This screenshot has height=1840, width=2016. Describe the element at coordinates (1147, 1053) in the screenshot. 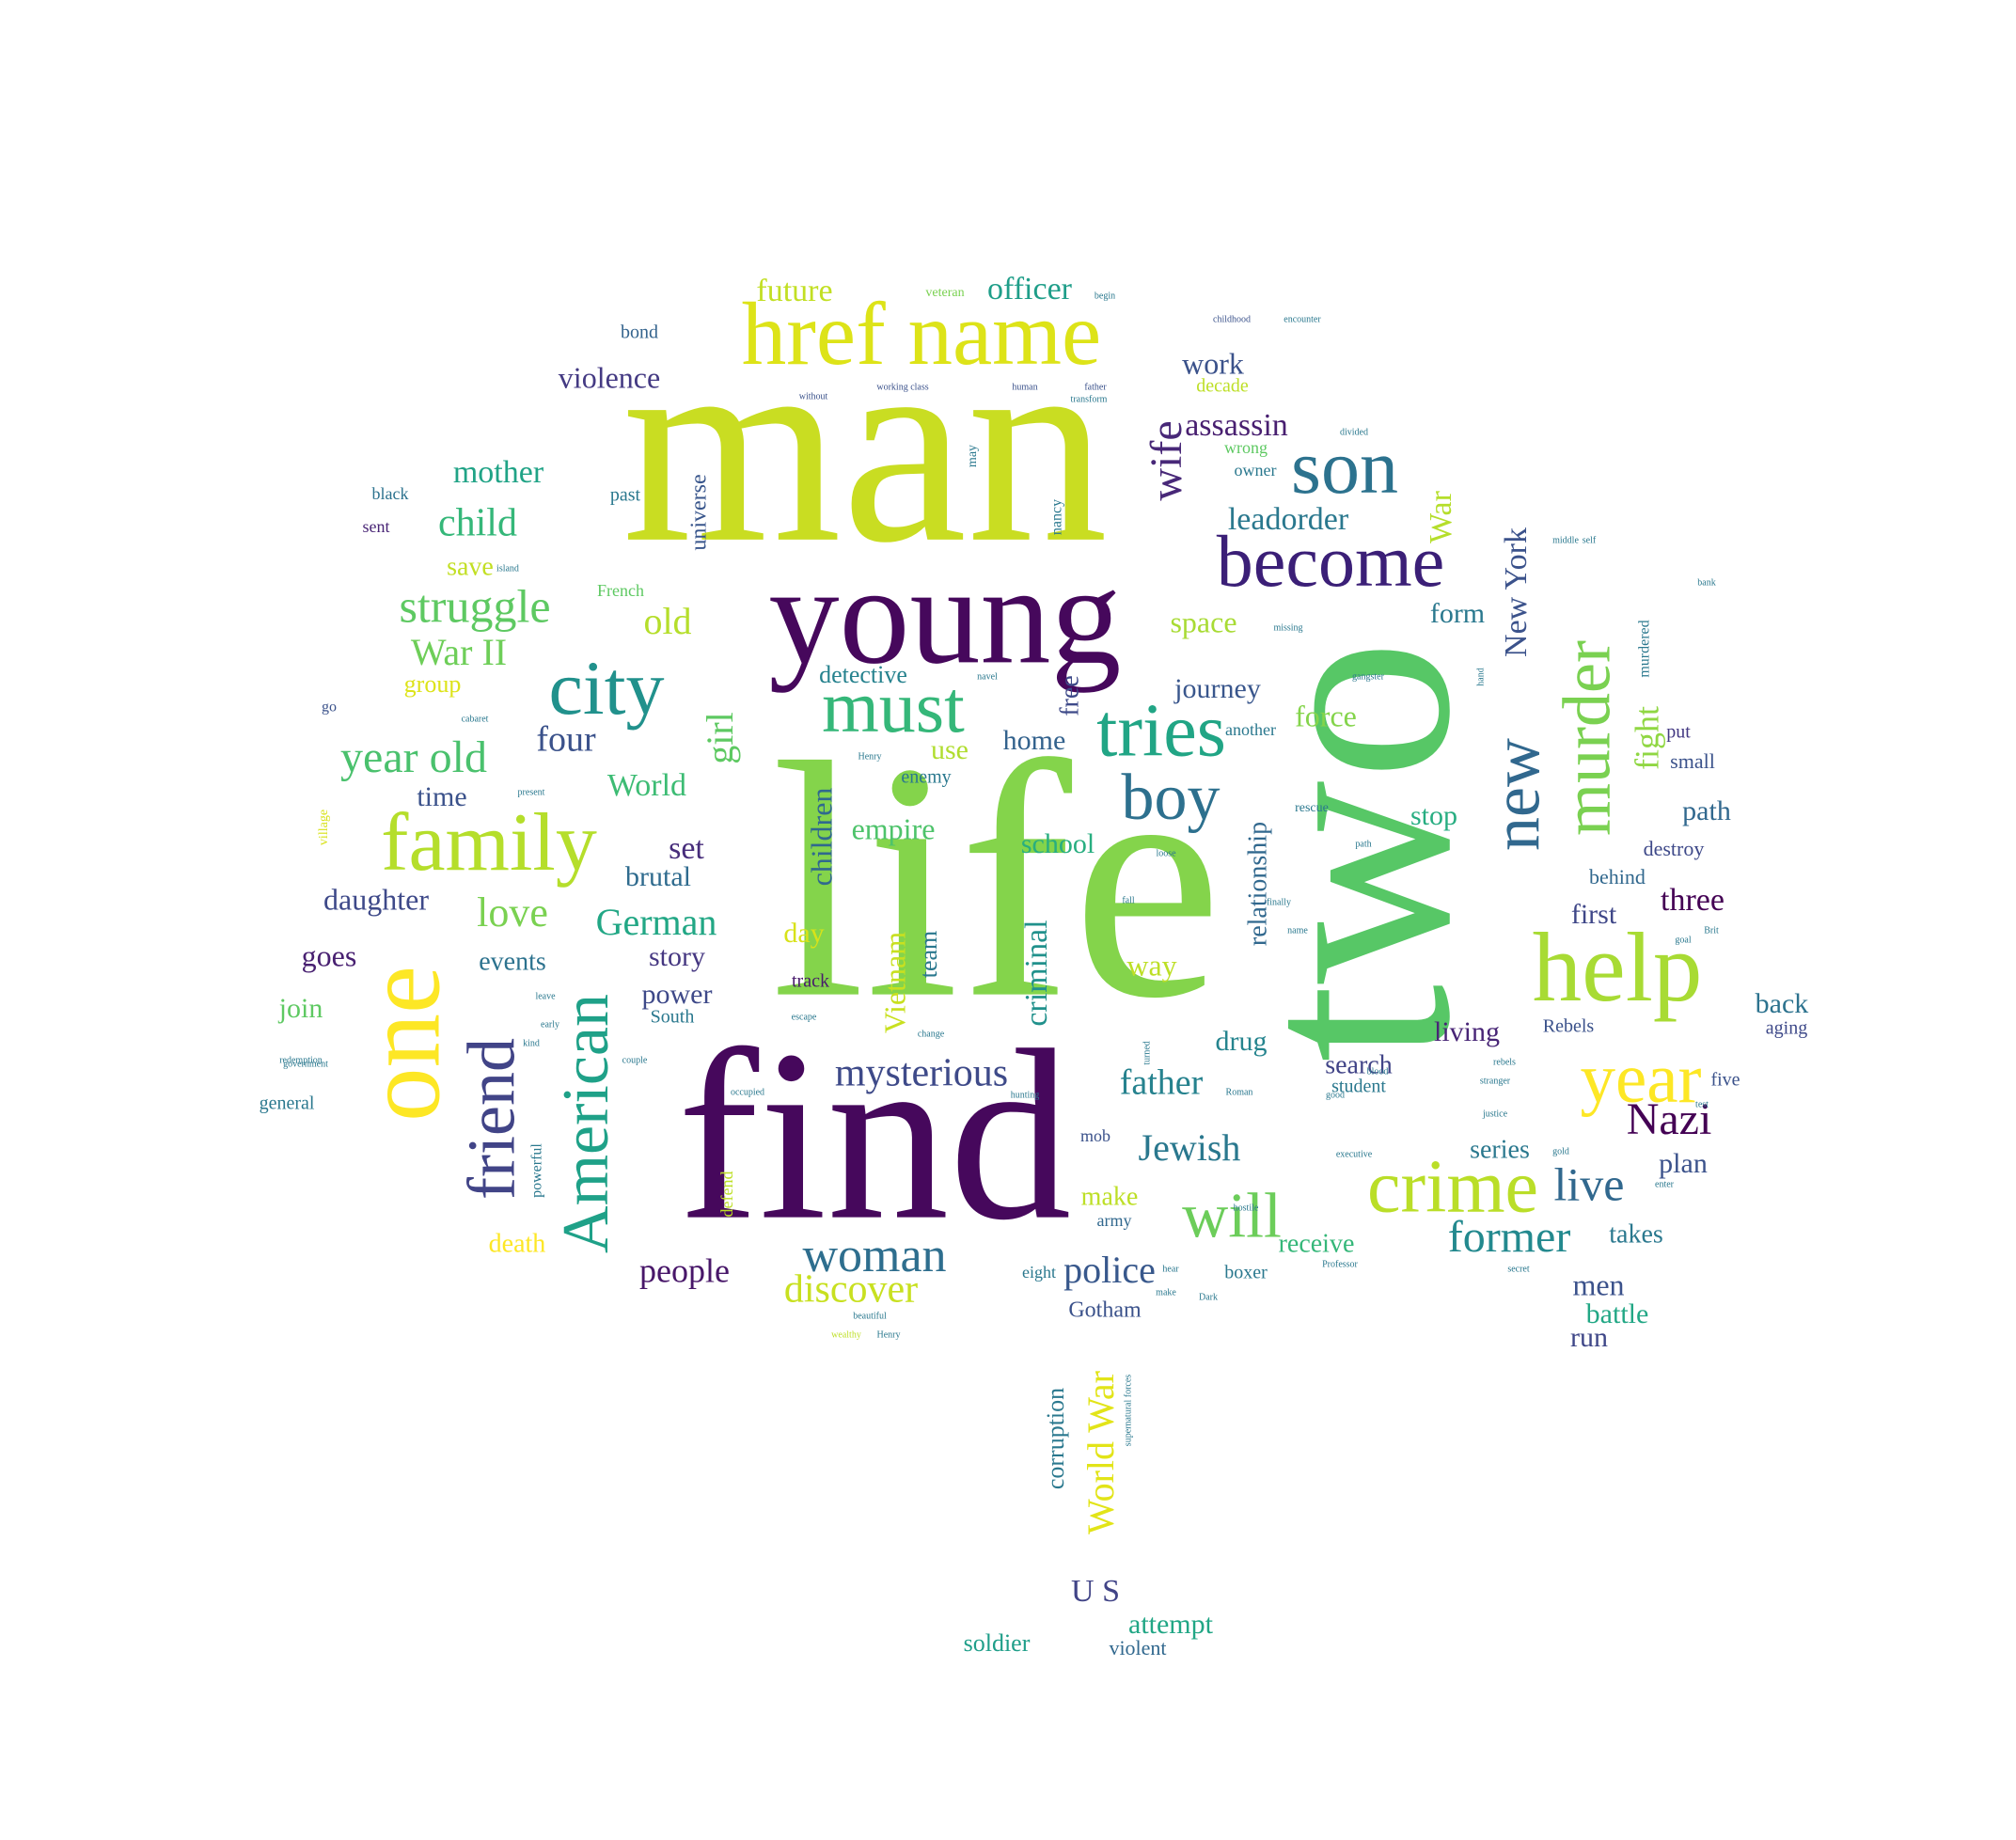

I see `cloud-word: turned` at that location.